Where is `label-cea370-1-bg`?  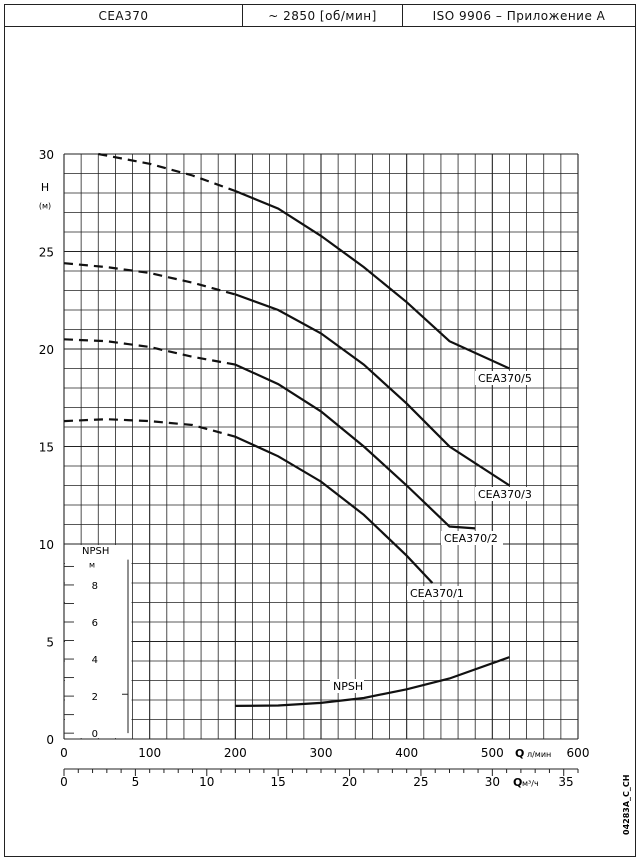 label-cea370-1-bg is located at coordinates (438, 593).